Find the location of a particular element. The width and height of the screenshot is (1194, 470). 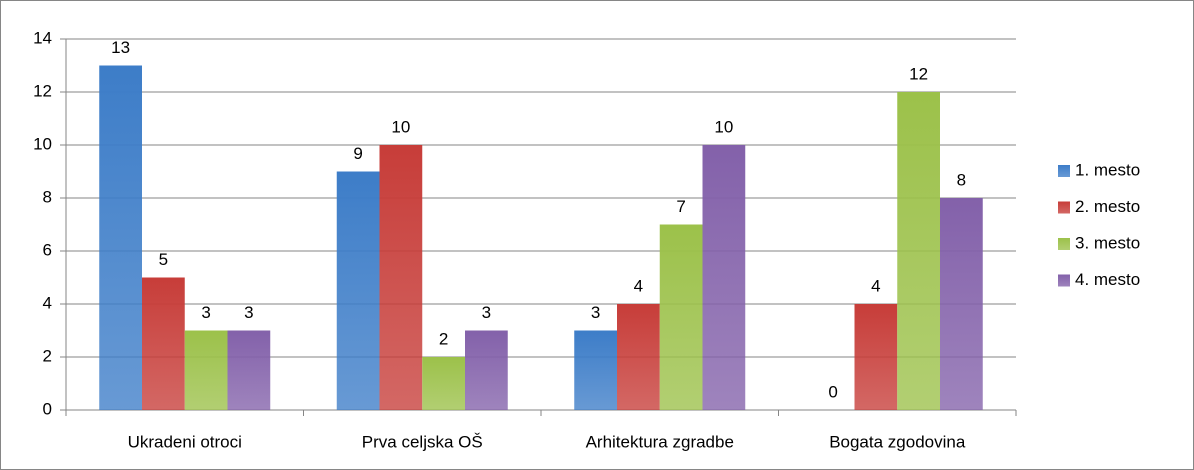

data-label: 13 is located at coordinates (120, 47).